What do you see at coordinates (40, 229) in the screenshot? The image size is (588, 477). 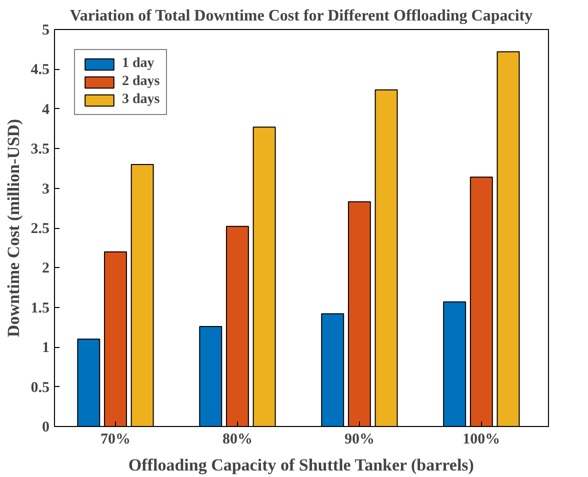 I see `y-tick-label: 2.5` at bounding box center [40, 229].